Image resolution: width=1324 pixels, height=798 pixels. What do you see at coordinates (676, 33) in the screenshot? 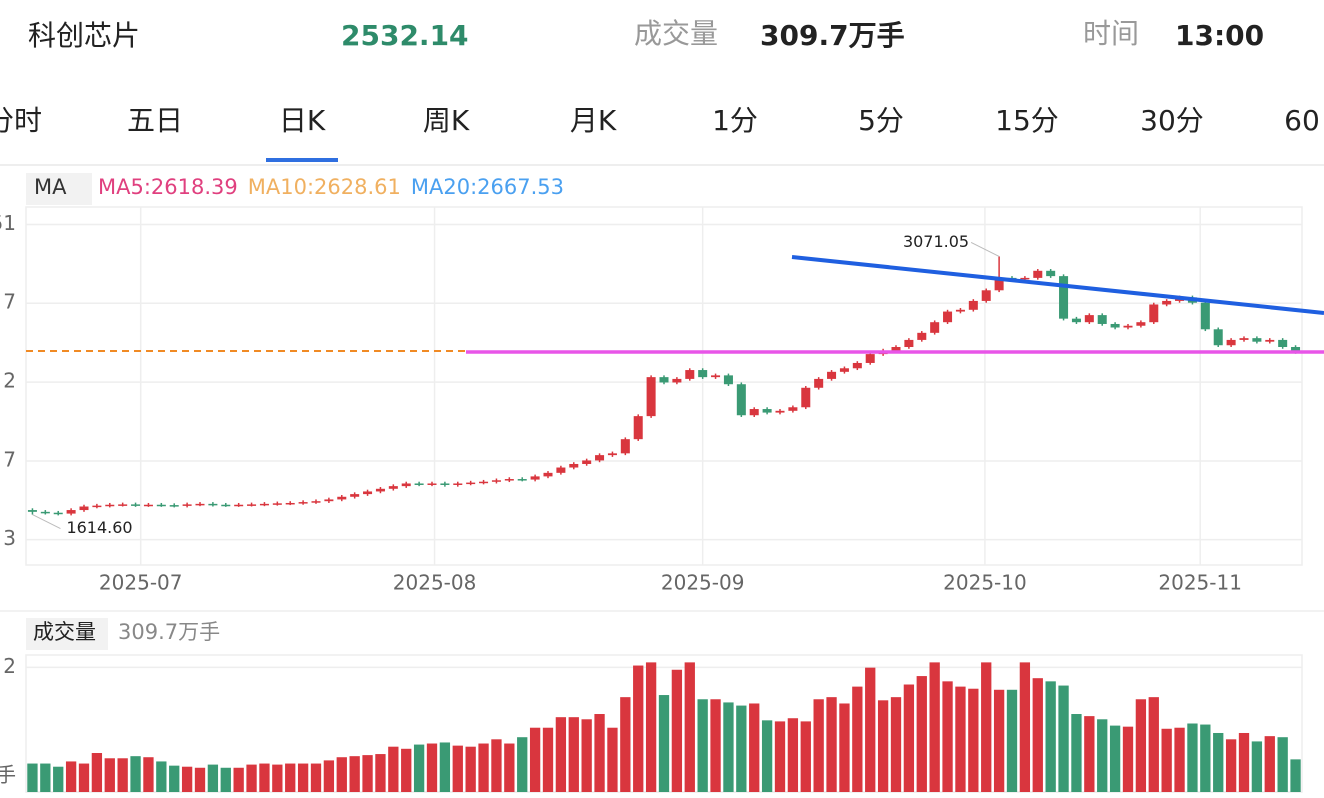
I see `volume-label: 成交量` at bounding box center [676, 33].